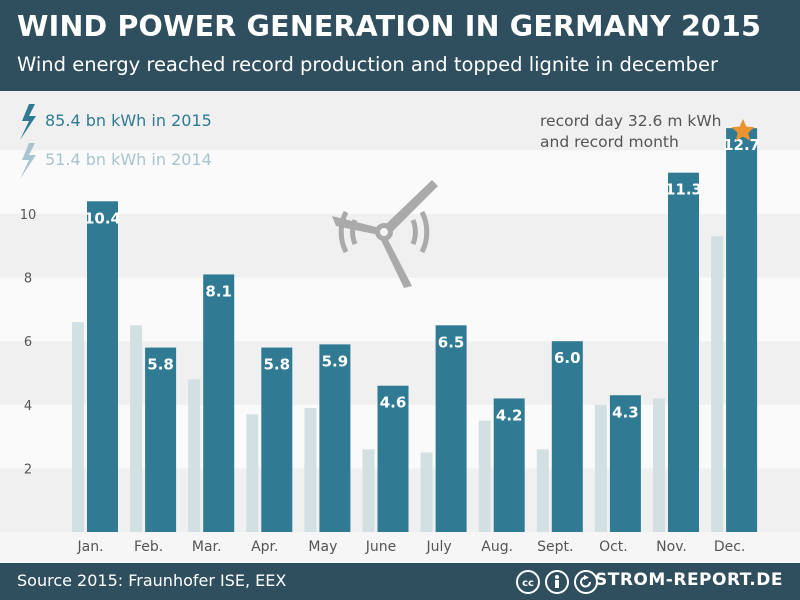 Image resolution: width=800 pixels, height=600 pixels. What do you see at coordinates (128, 120) in the screenshot?
I see `legend-label-2015: 85.4 bn kWh in 2015` at bounding box center [128, 120].